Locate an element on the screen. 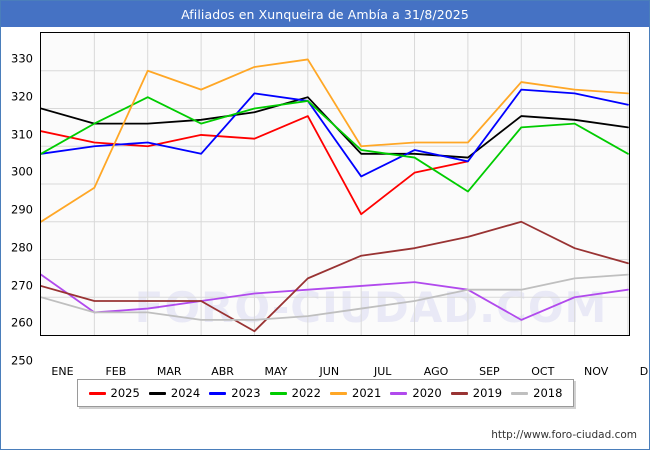  x-axis-tick-label-feb: FEB is located at coordinates (116, 371).